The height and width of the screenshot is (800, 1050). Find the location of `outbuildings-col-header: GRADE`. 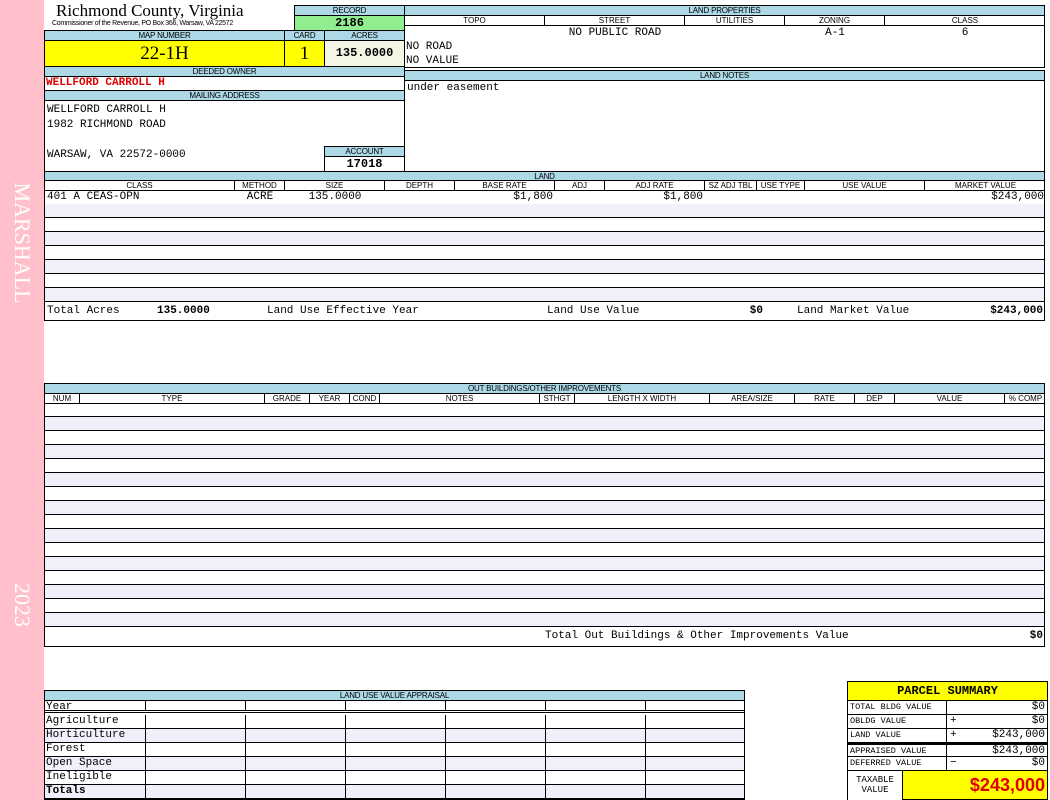

outbuildings-col-header: GRADE is located at coordinates (287, 398).